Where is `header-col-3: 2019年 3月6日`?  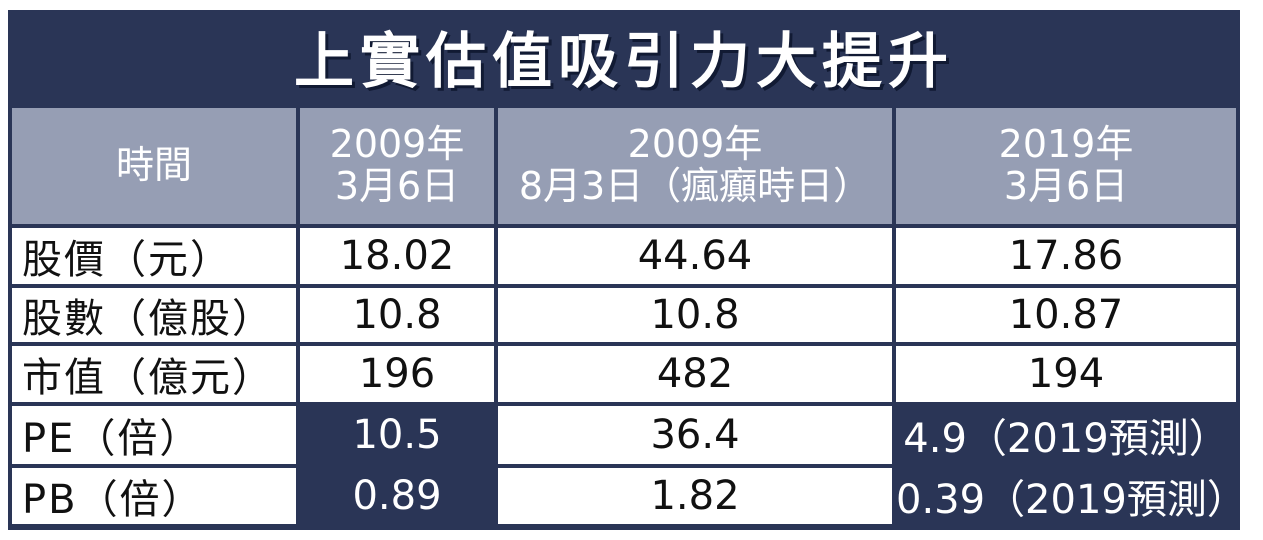
header-col-3: 2019年 3月6日 is located at coordinates (1066, 166).